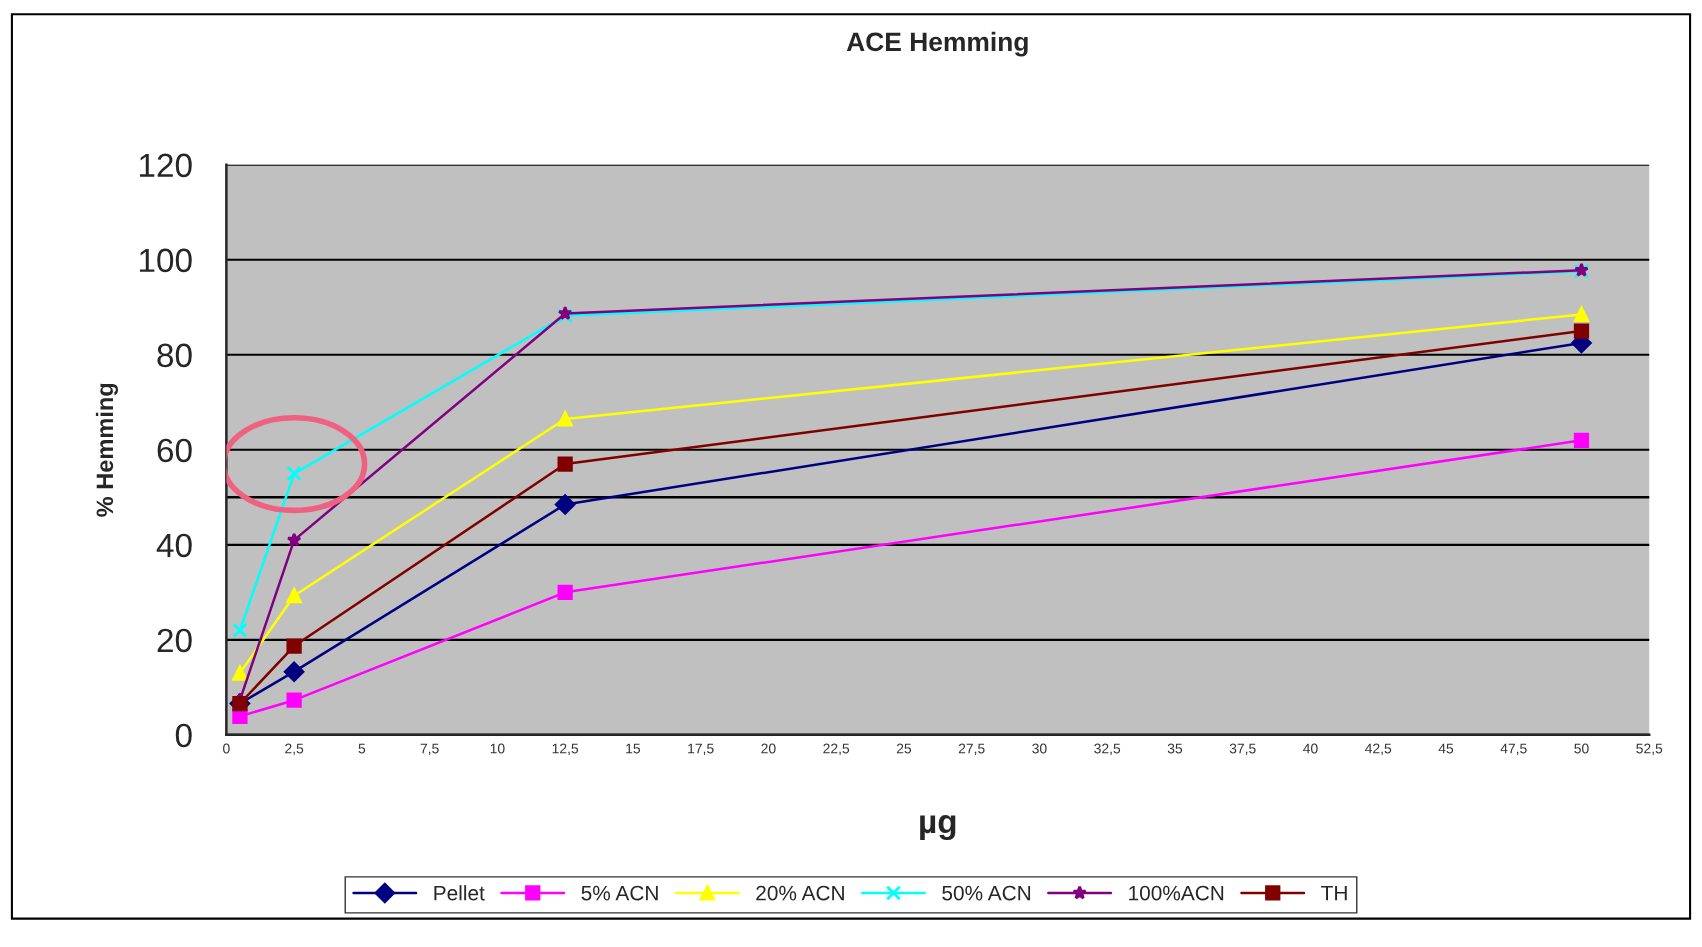  What do you see at coordinates (429, 749) in the screenshot?
I see `x-tick-label: 7,5` at bounding box center [429, 749].